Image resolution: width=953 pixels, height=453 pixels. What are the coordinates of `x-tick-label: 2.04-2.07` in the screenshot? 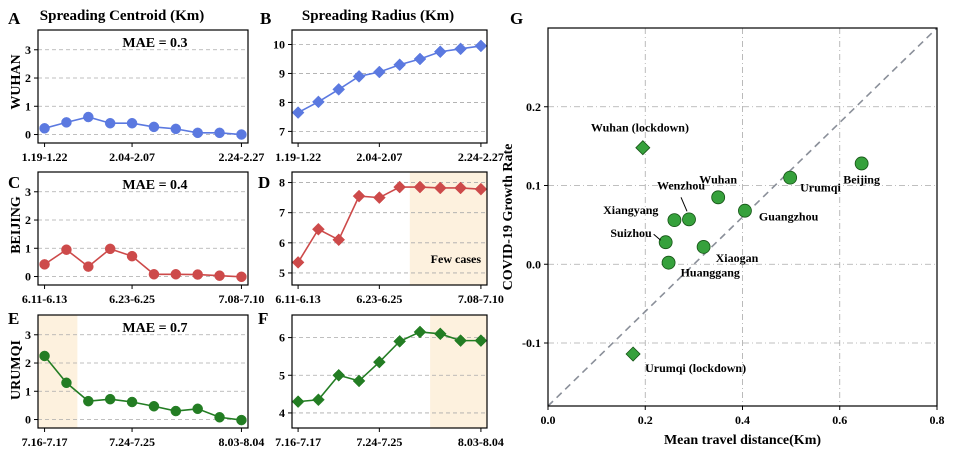 It's located at (379, 157).